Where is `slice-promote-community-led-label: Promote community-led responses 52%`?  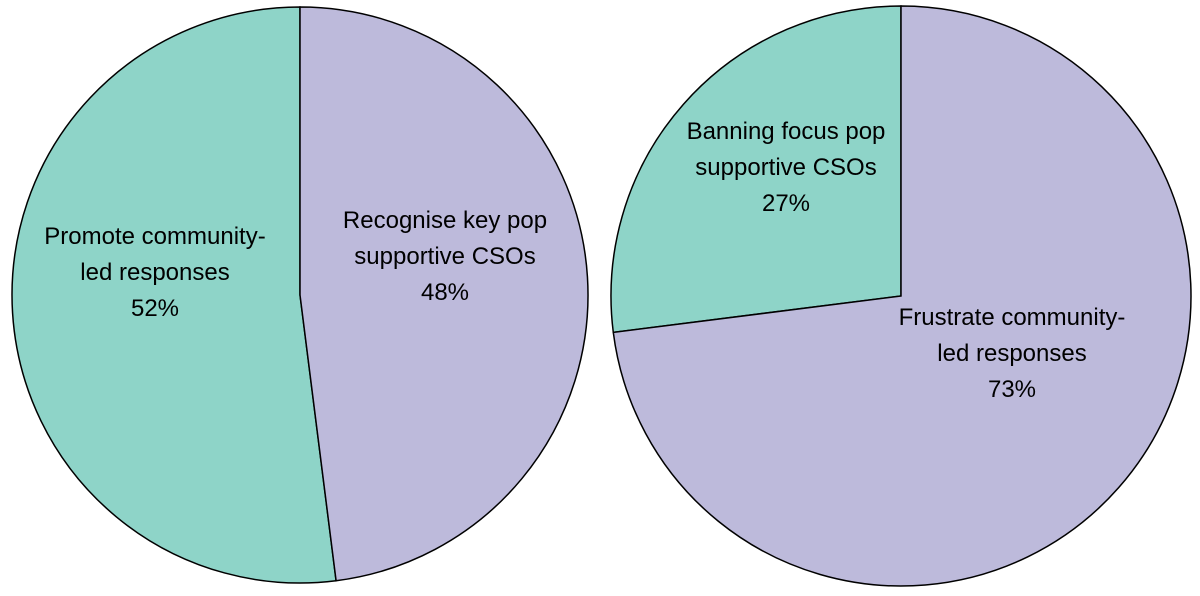 slice-promote-community-led-label: Promote community-led responses 52% is located at coordinates (154, 272).